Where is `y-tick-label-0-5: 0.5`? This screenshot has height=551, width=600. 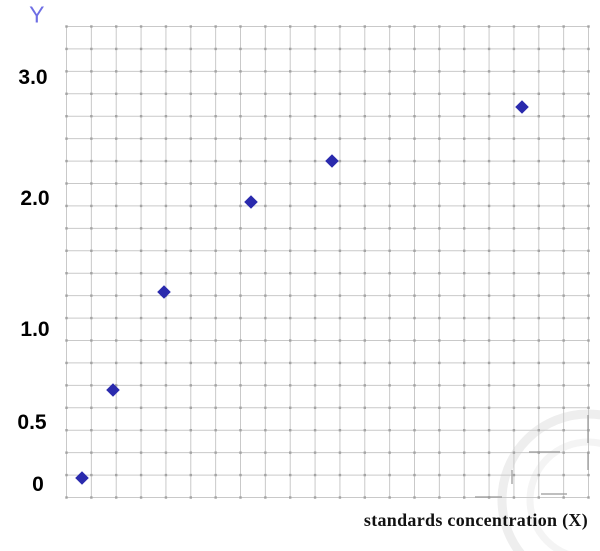 y-tick-label-0-5: 0.5 is located at coordinates (32, 422).